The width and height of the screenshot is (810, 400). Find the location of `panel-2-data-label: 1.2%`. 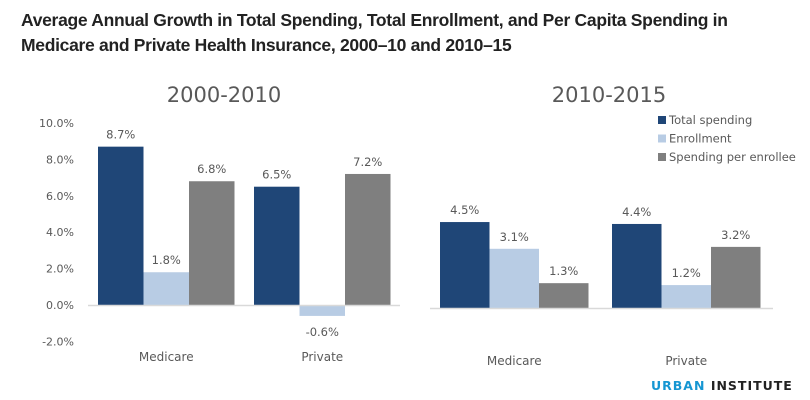

panel-2-data-label: 1.2% is located at coordinates (686, 273).